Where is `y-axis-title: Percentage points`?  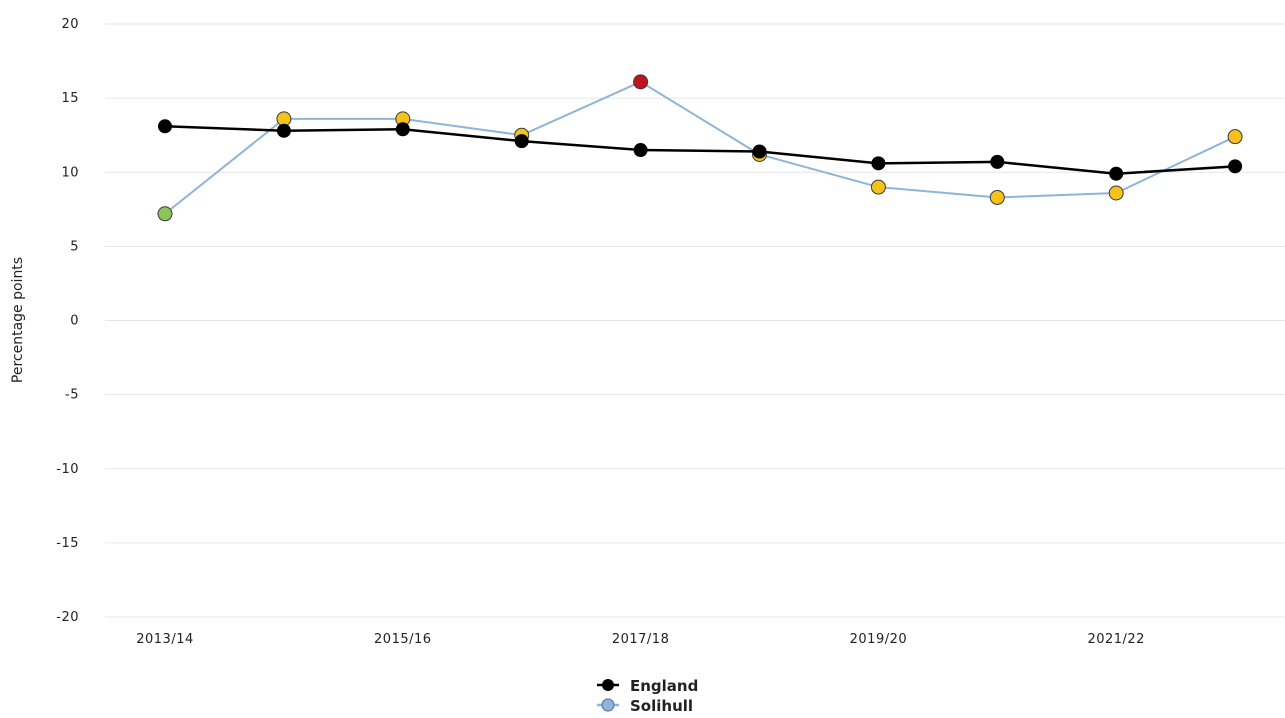 y-axis-title: Percentage points is located at coordinates (18, 320).